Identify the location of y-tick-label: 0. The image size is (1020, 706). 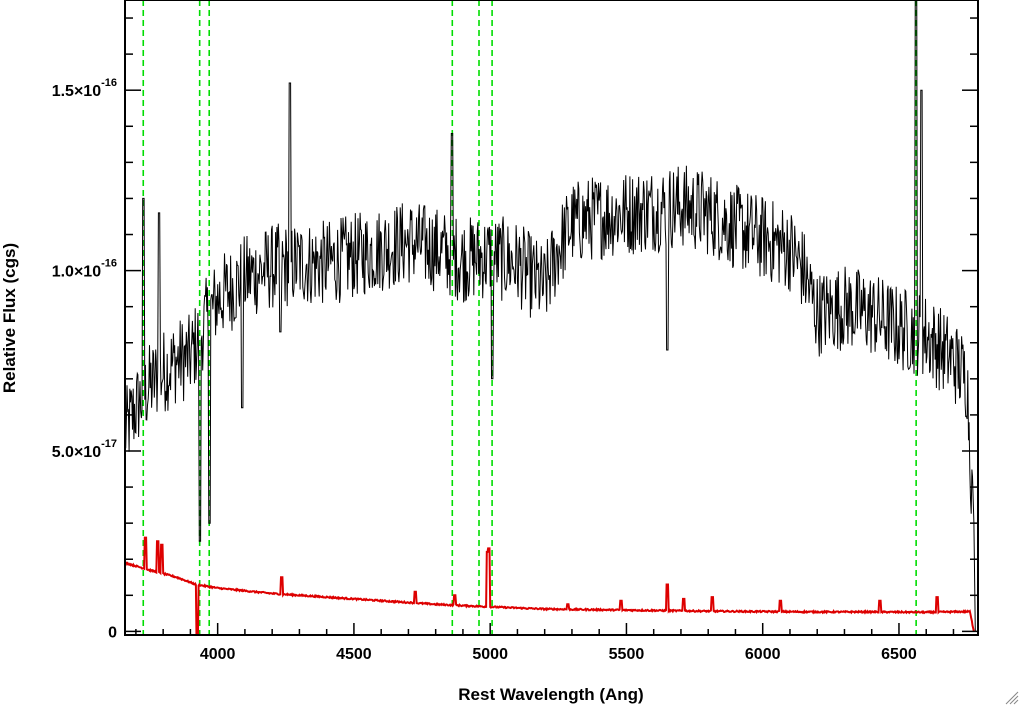
(112, 632).